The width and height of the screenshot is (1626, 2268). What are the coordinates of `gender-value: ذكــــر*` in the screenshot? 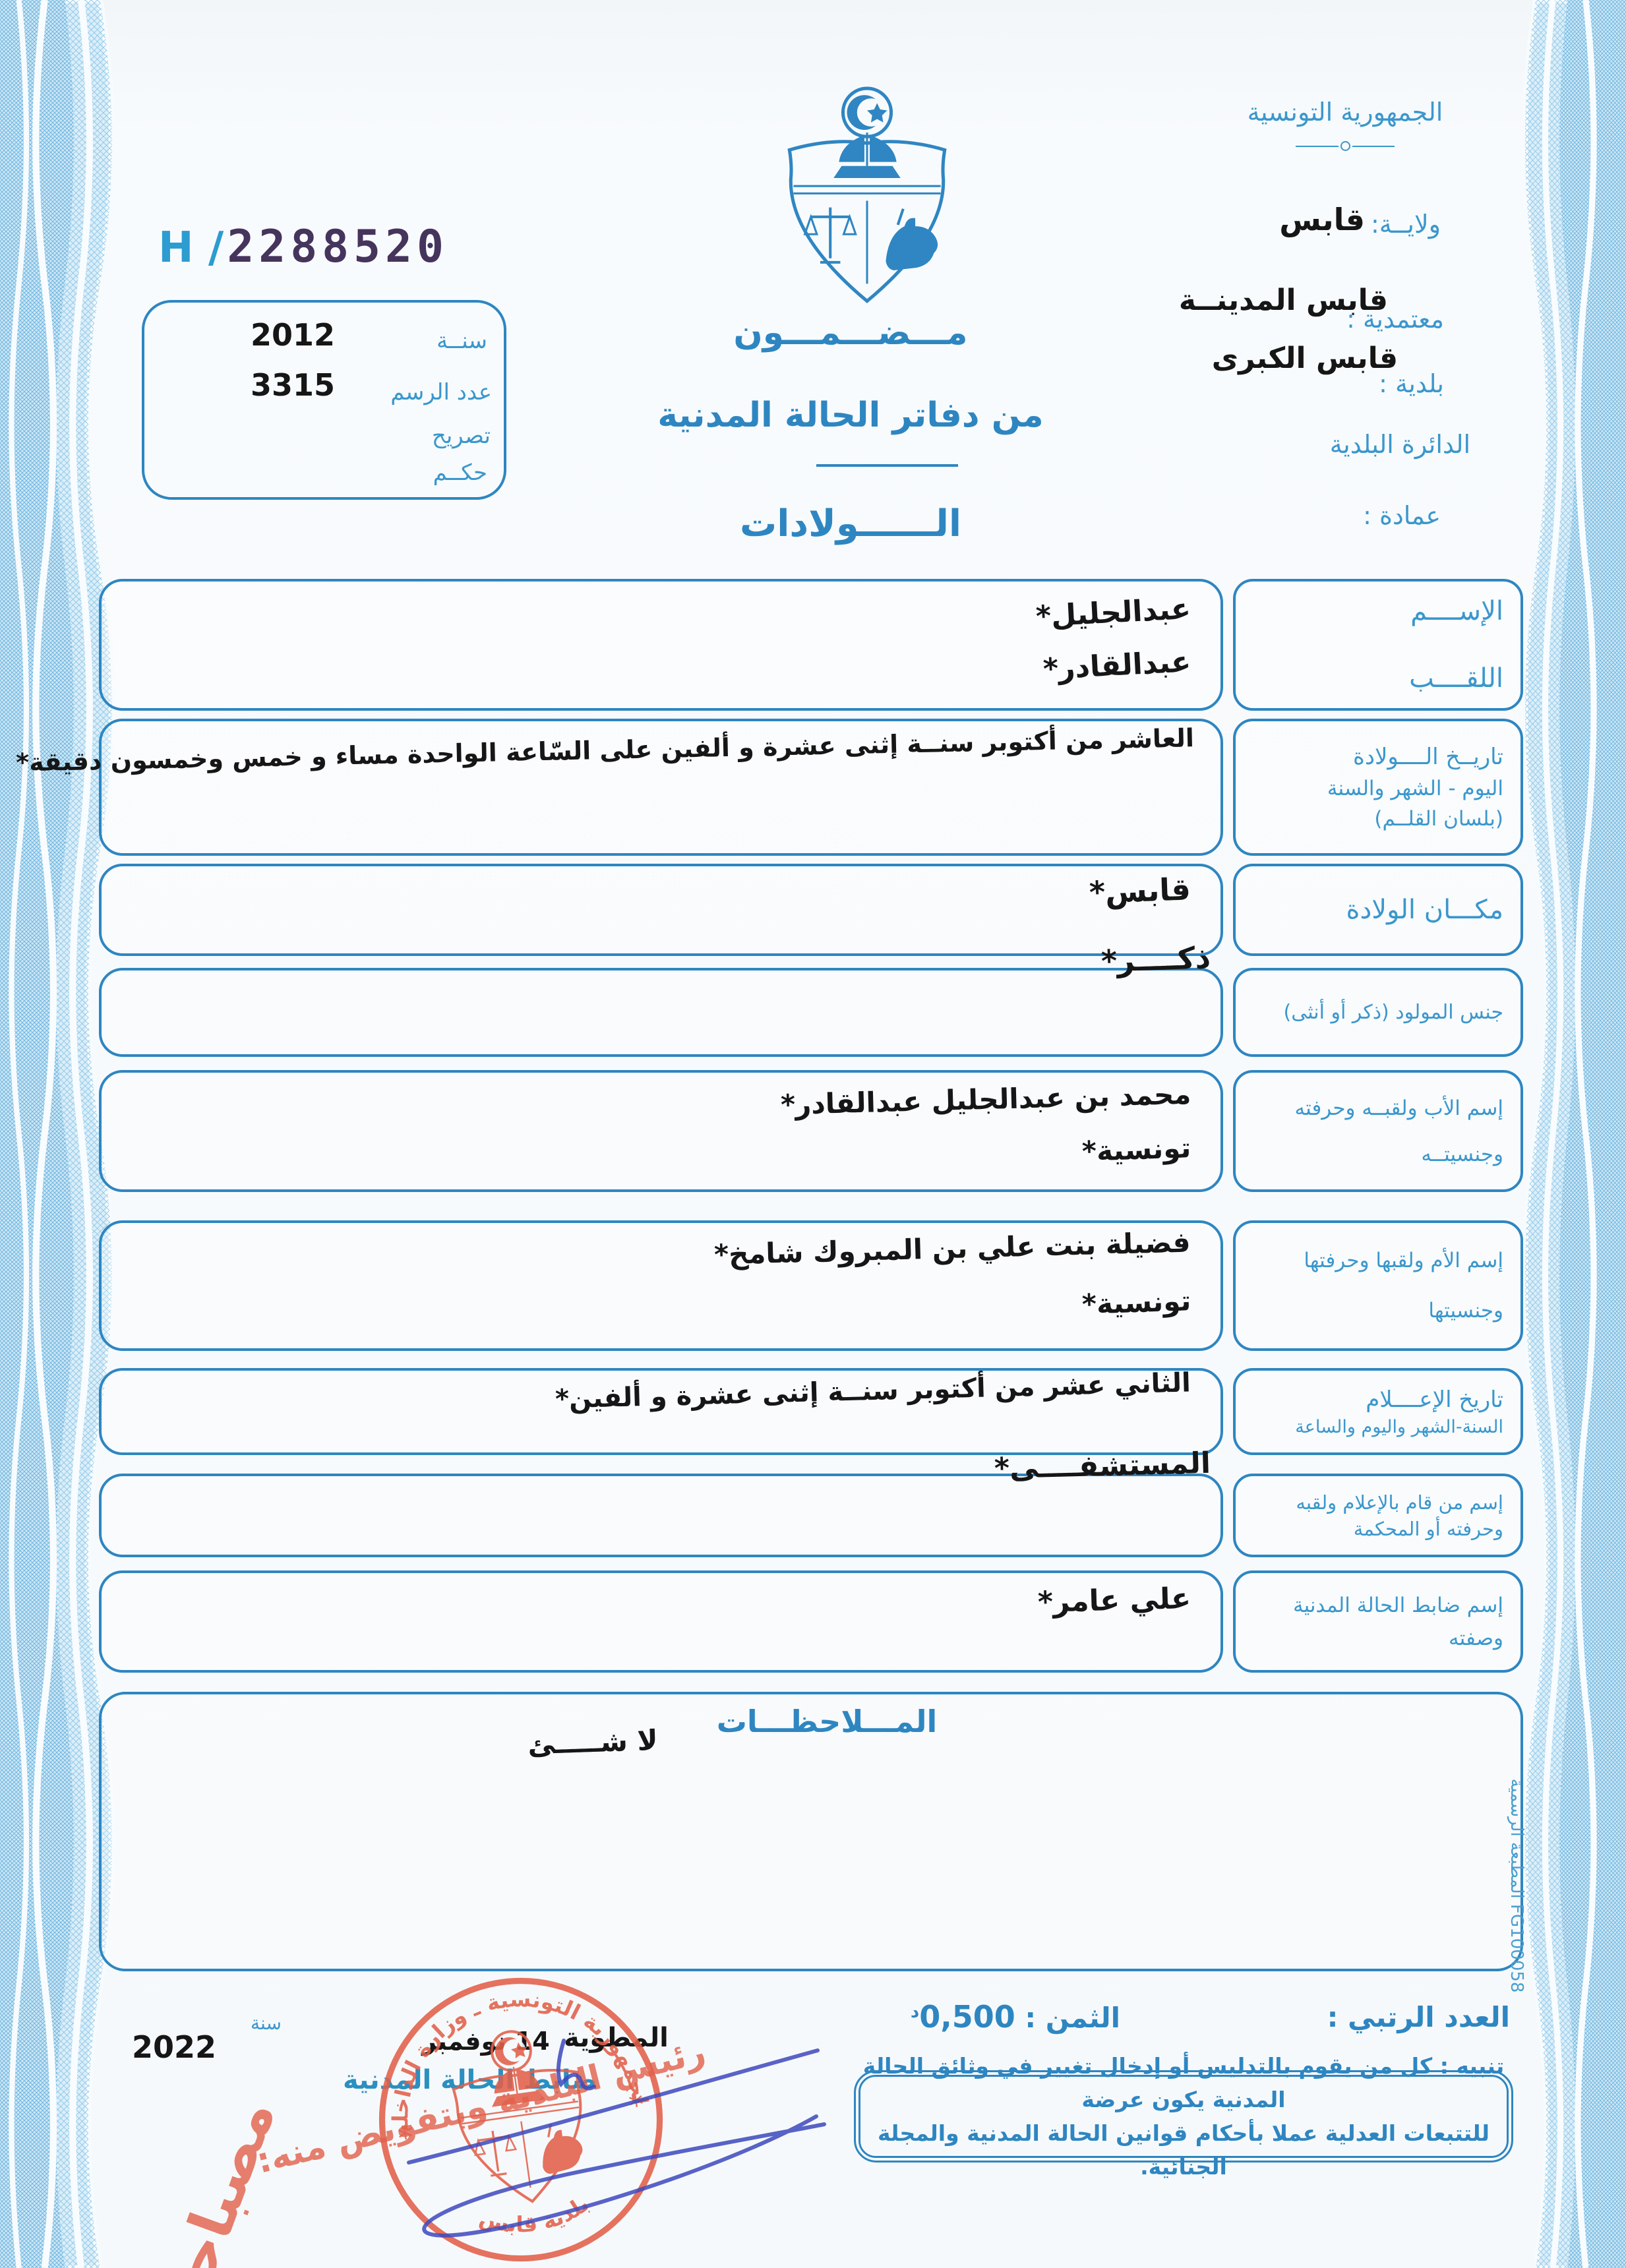 It's located at (1155, 959).